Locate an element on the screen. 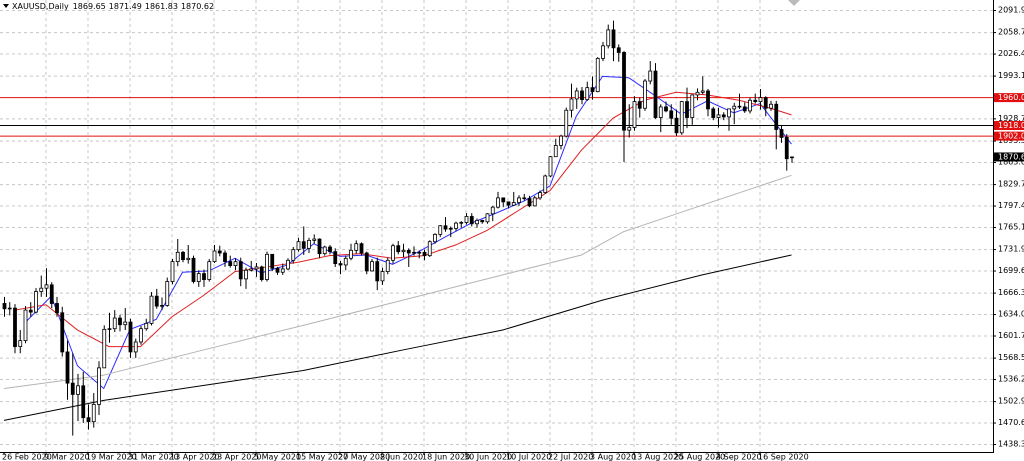 This screenshot has width=1024, height=461. y-tick-label: 1634.05 is located at coordinates (1011, 314).